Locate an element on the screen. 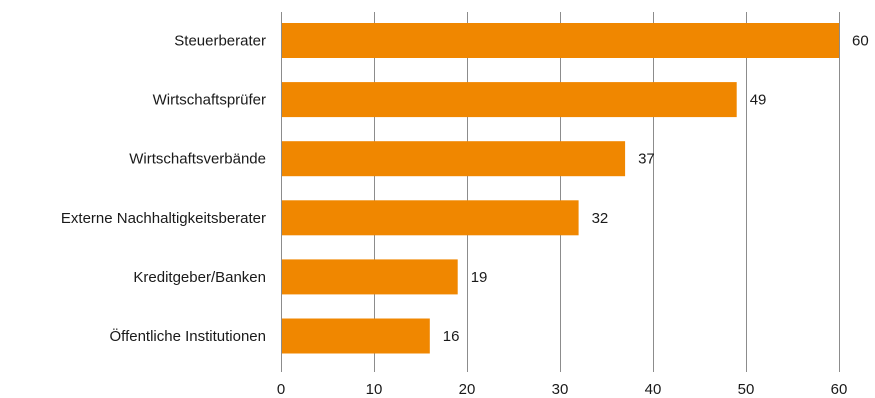 This screenshot has width=875, height=398. x-axis-tick-labels: 0 10 20 30 40 50 60 is located at coordinates (562, 389).